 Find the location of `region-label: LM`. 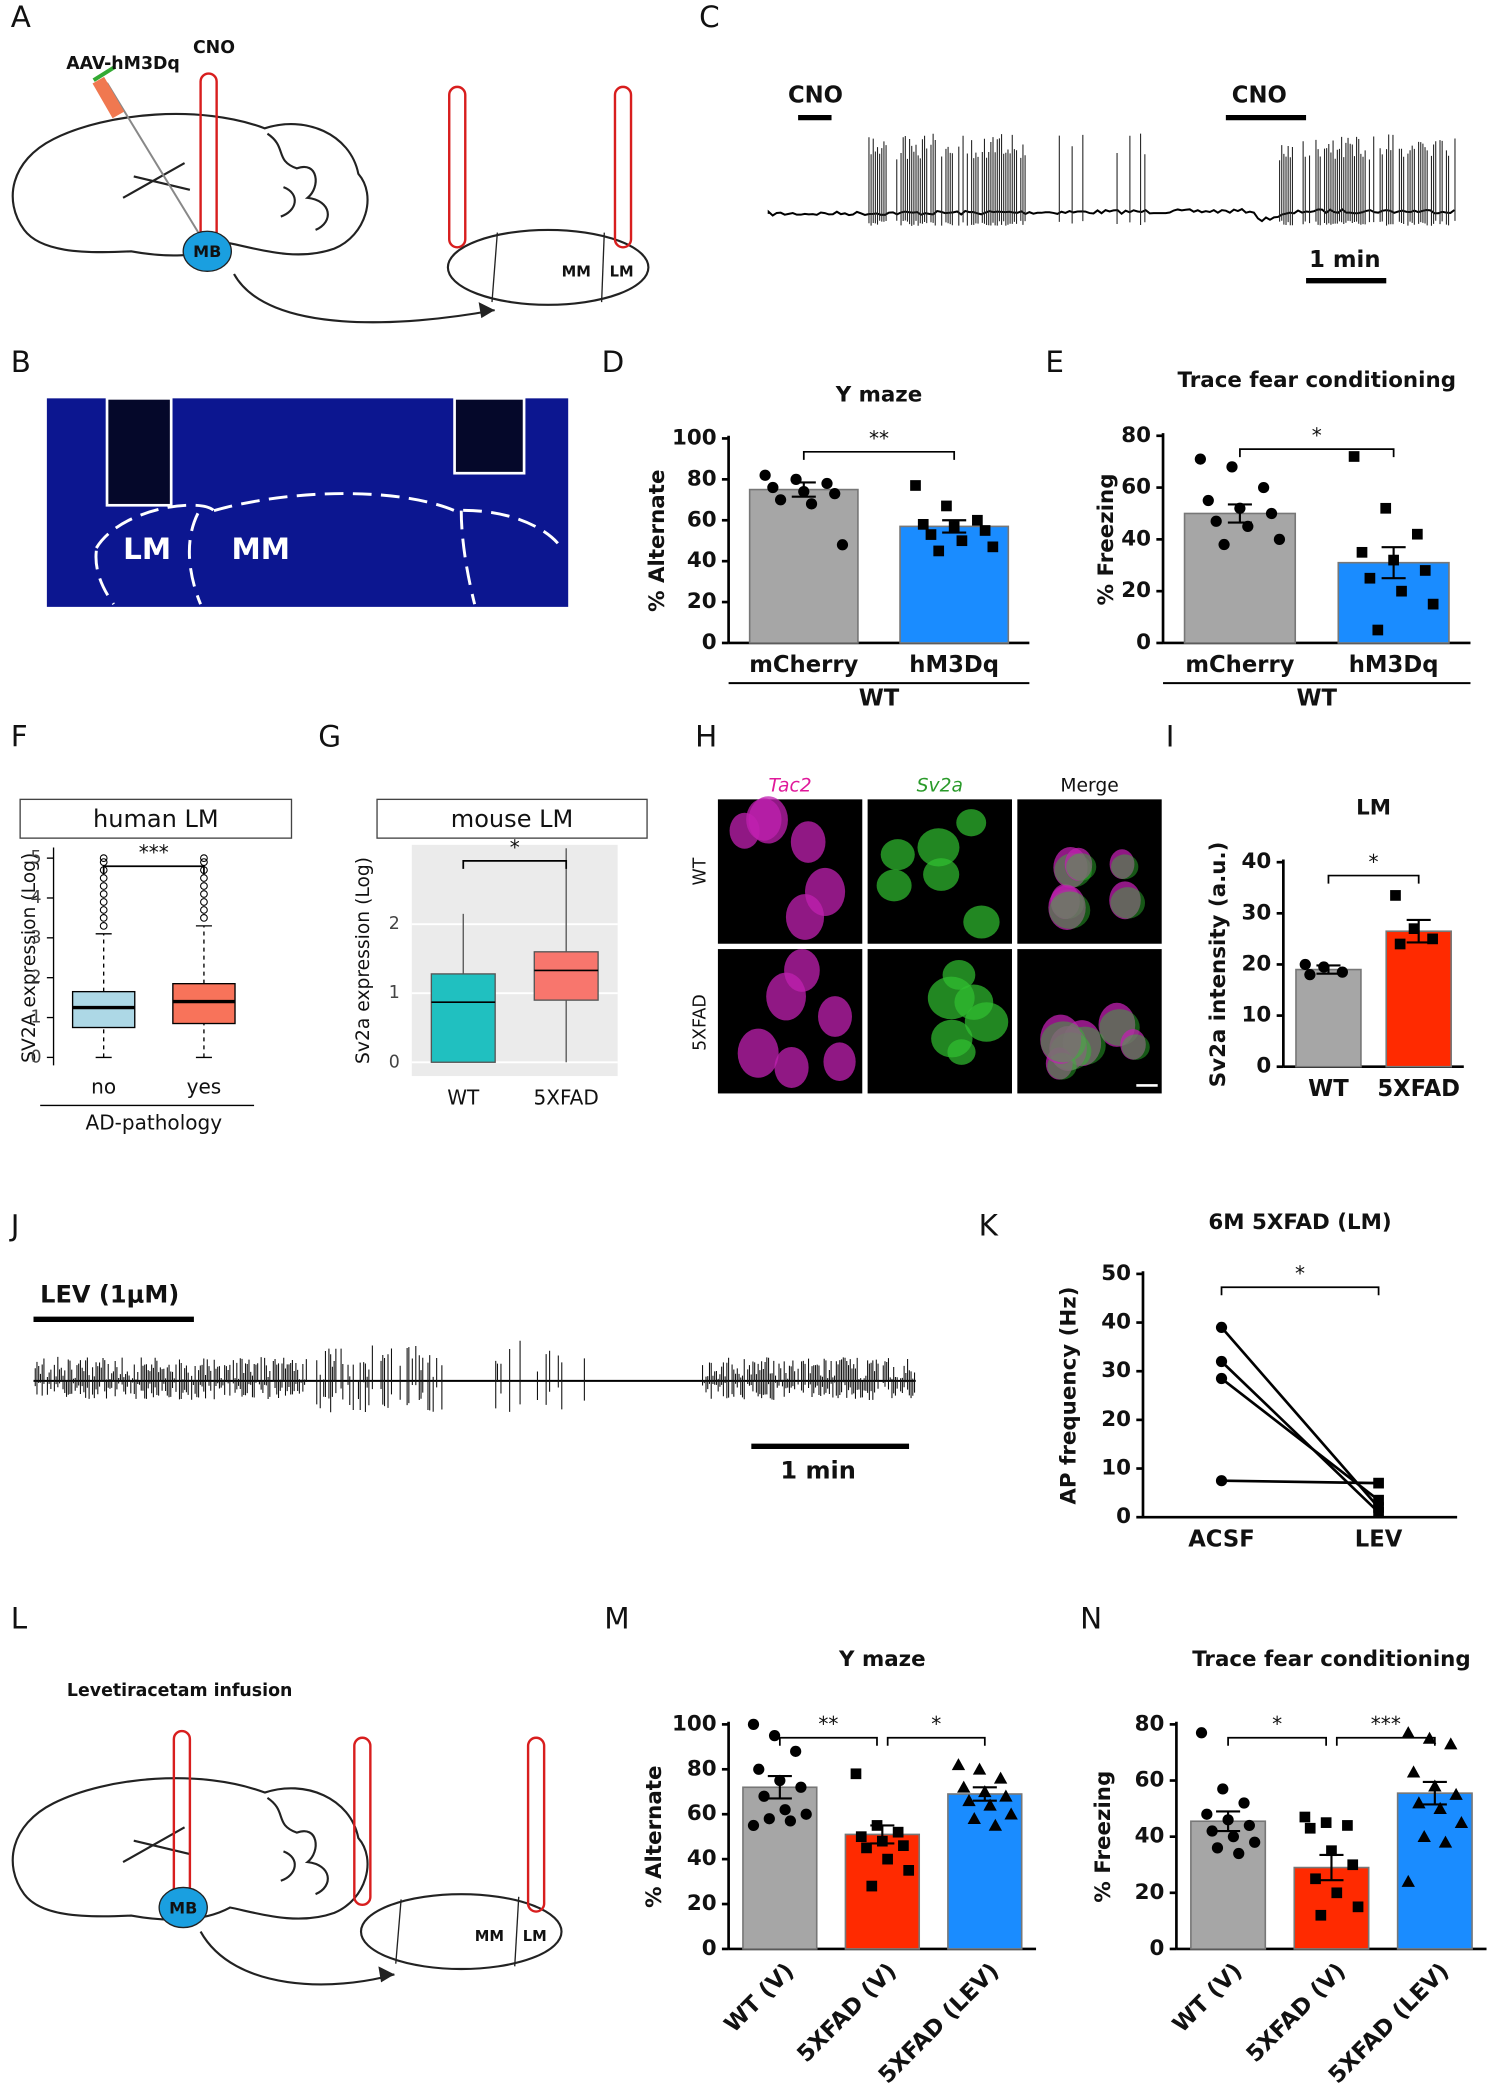

region-label: LM is located at coordinates (147, 549).